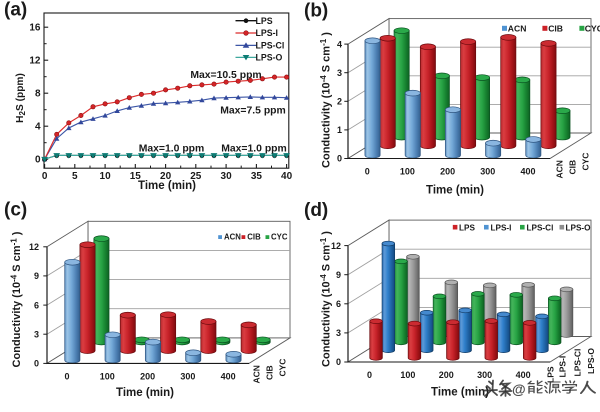 This screenshot has width=600, height=412. I want to click on svg-text: 1, so click(339, 130).